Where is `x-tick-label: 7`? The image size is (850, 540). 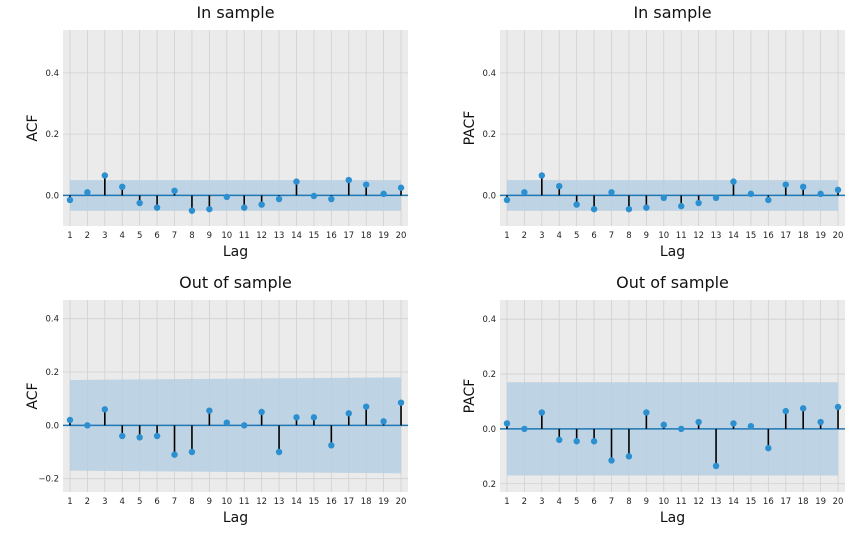 x-tick-label: 7 is located at coordinates (174, 502).